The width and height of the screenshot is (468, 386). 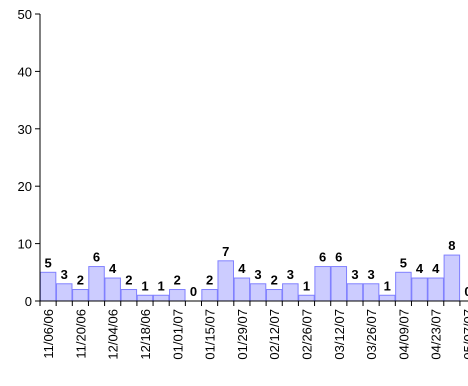 What do you see at coordinates (28, 301) in the screenshot?
I see `y-tick-label: 0` at bounding box center [28, 301].